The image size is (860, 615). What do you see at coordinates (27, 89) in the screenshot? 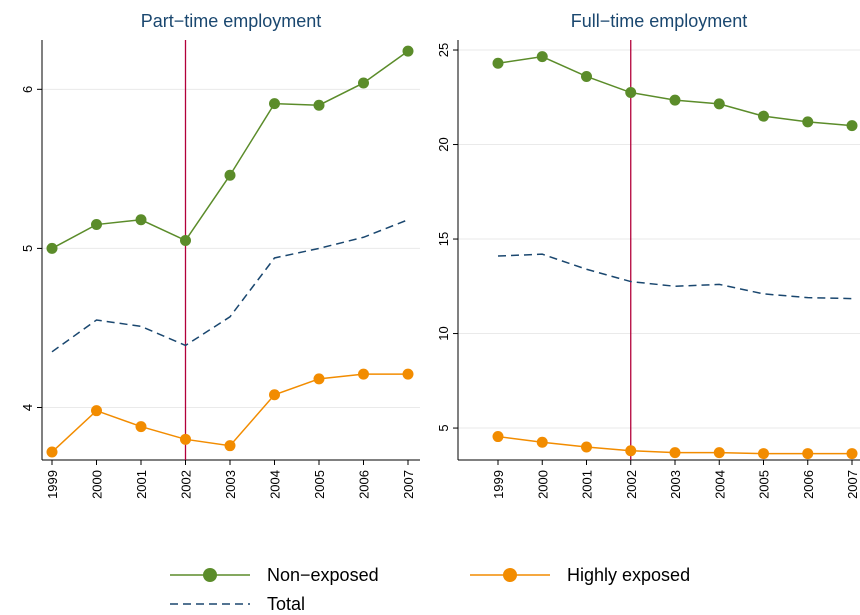
I see `y-tick-label: 6` at bounding box center [27, 89].